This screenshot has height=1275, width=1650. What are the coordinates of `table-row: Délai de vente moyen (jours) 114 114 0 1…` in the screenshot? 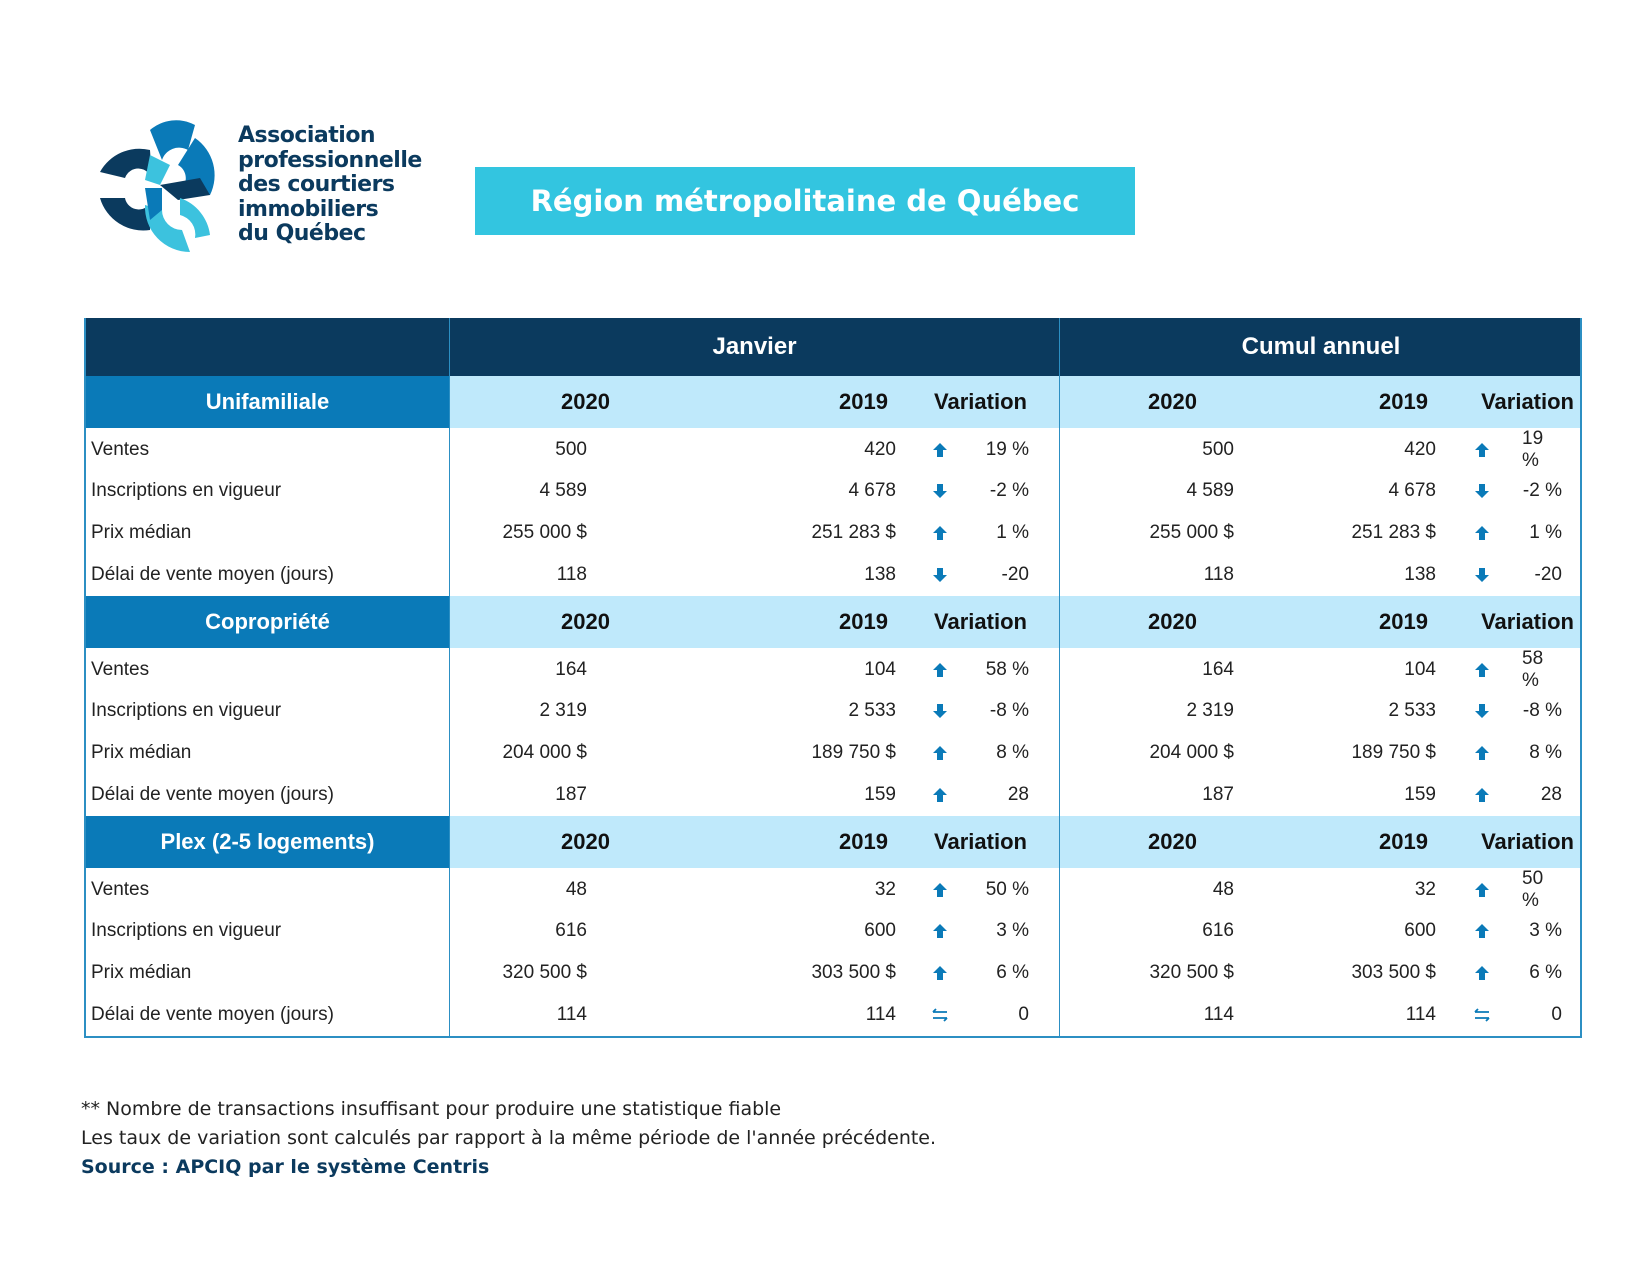 It's located at (833, 1015).